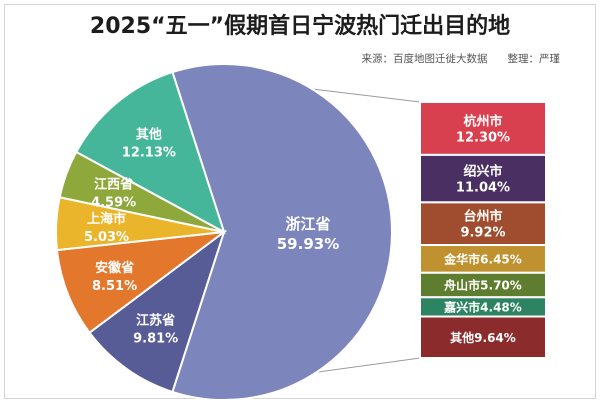 The width and height of the screenshot is (600, 403). I want to click on segment-value-label: 12.30%, so click(483, 137).